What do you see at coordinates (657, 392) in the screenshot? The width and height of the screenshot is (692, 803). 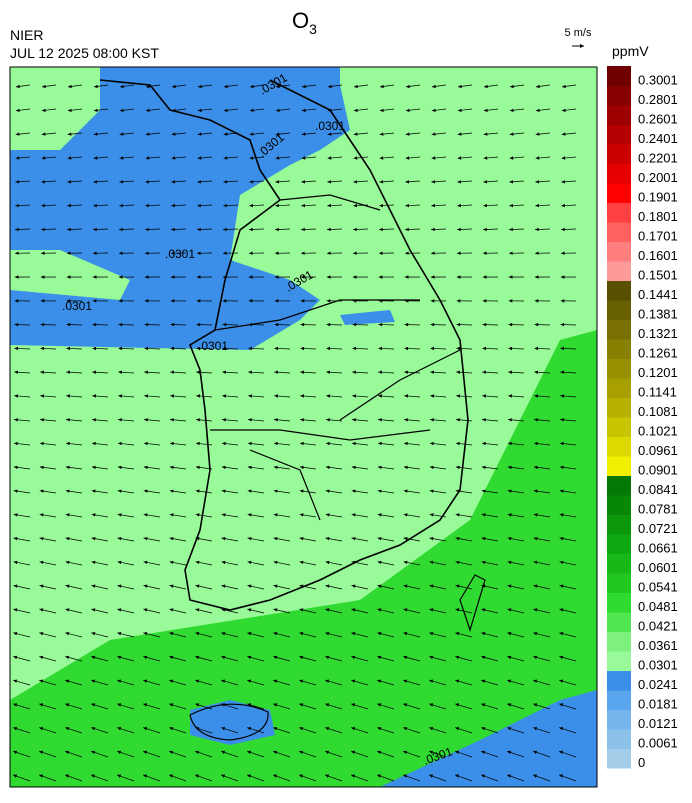 I see `colorbar-tick-label: 0.1141` at bounding box center [657, 392].